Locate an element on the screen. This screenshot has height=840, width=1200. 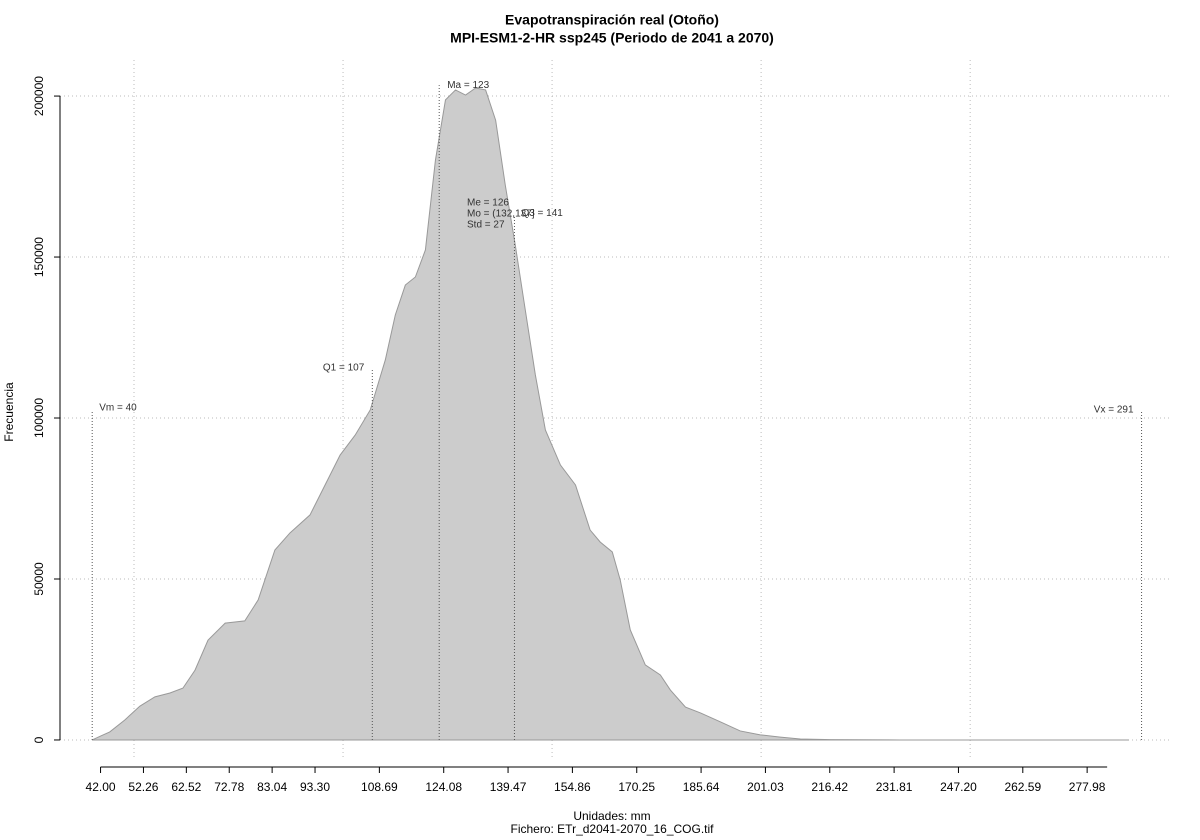
marker-label: Q3 = 141 is located at coordinates (542, 213).